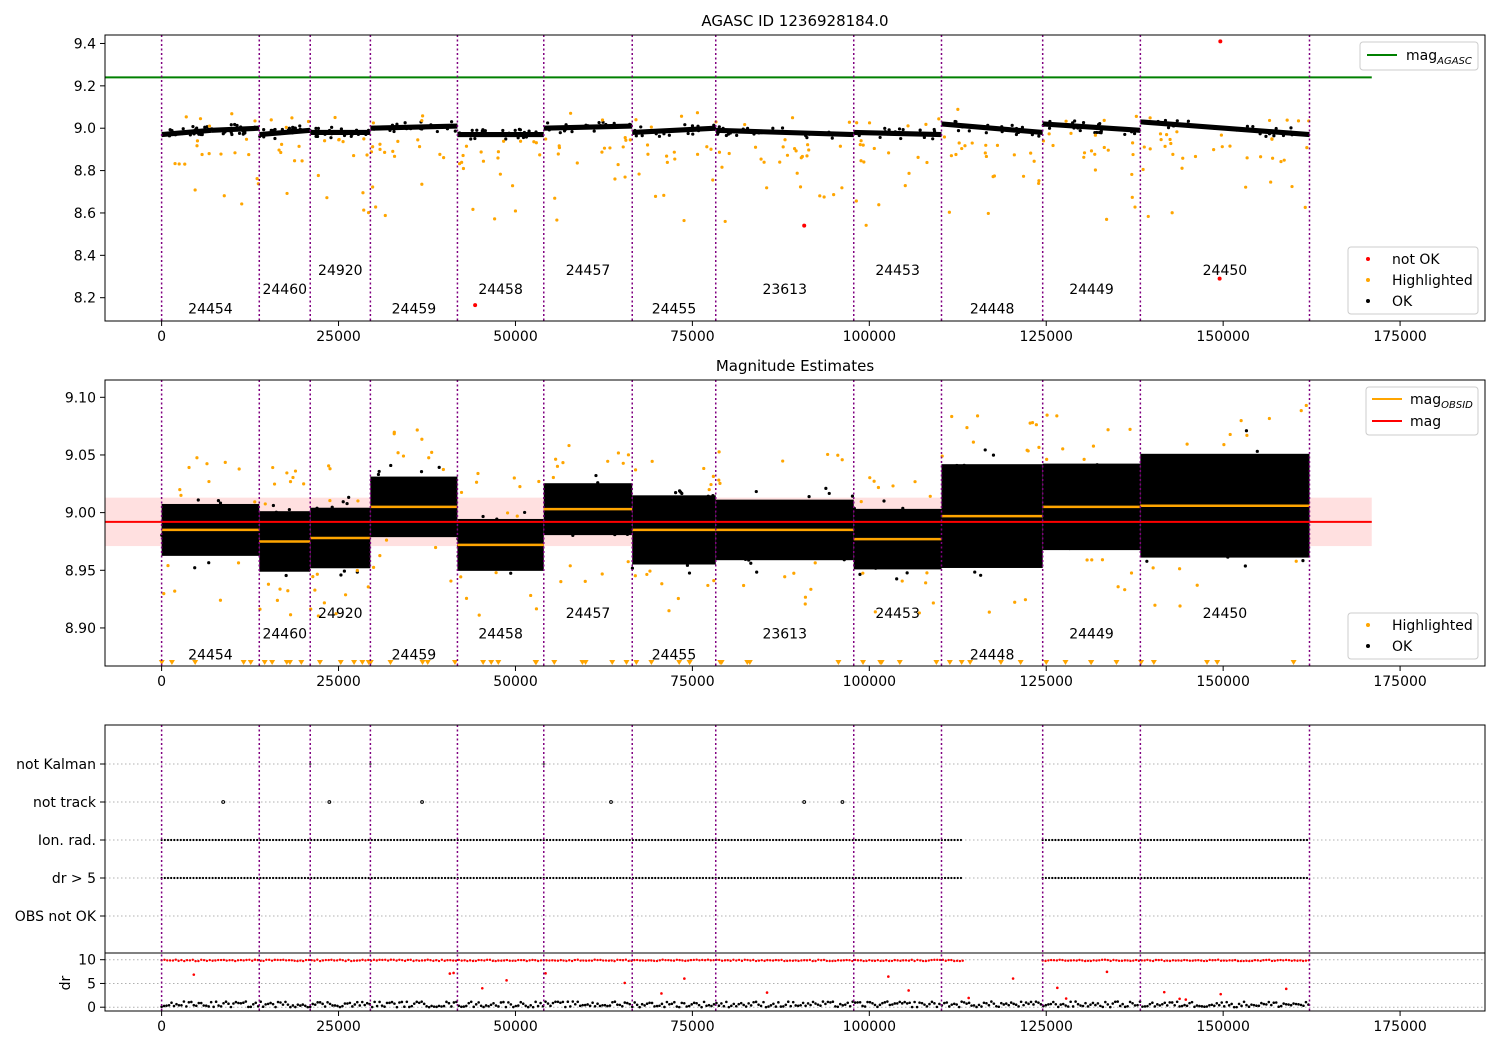 This screenshot has width=1500, height=1050. I want to click on obsid-label: 24457, so click(588, 271).